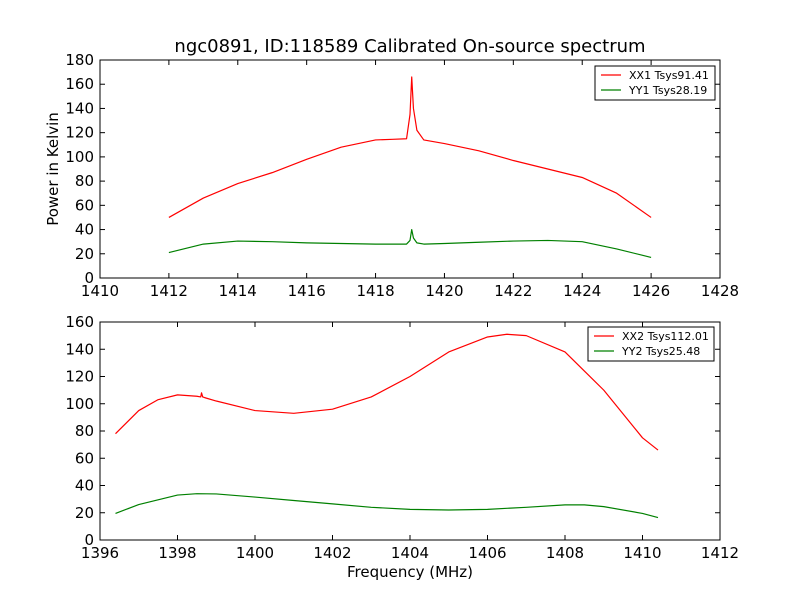 This screenshot has height=600, width=800. Describe the element at coordinates (642, 553) in the screenshot. I see `bottom-plot-x-tick-label: 1410` at that location.